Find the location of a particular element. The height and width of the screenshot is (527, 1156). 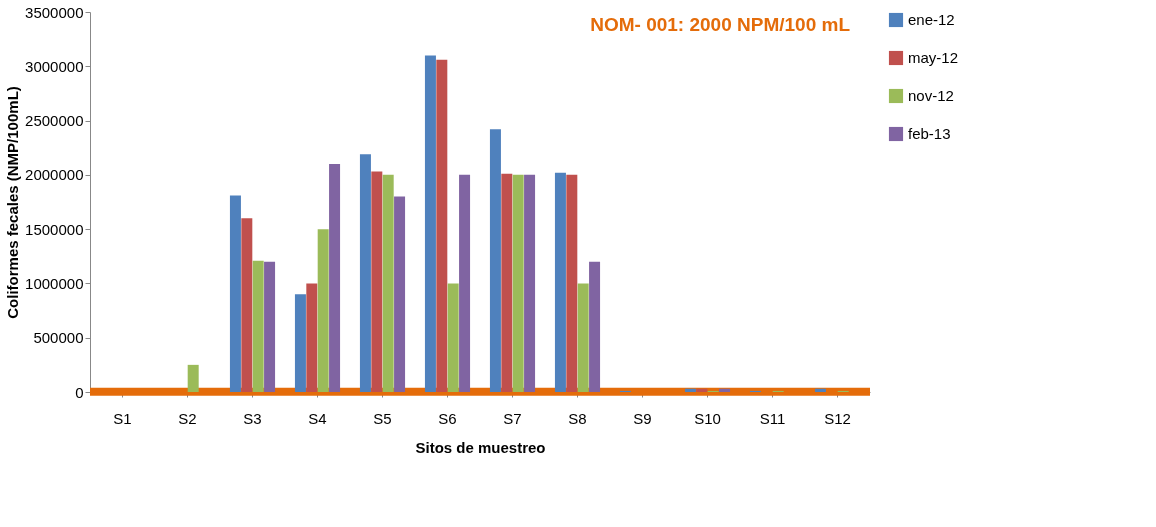

x-tick-label: S9 is located at coordinates (642, 418).